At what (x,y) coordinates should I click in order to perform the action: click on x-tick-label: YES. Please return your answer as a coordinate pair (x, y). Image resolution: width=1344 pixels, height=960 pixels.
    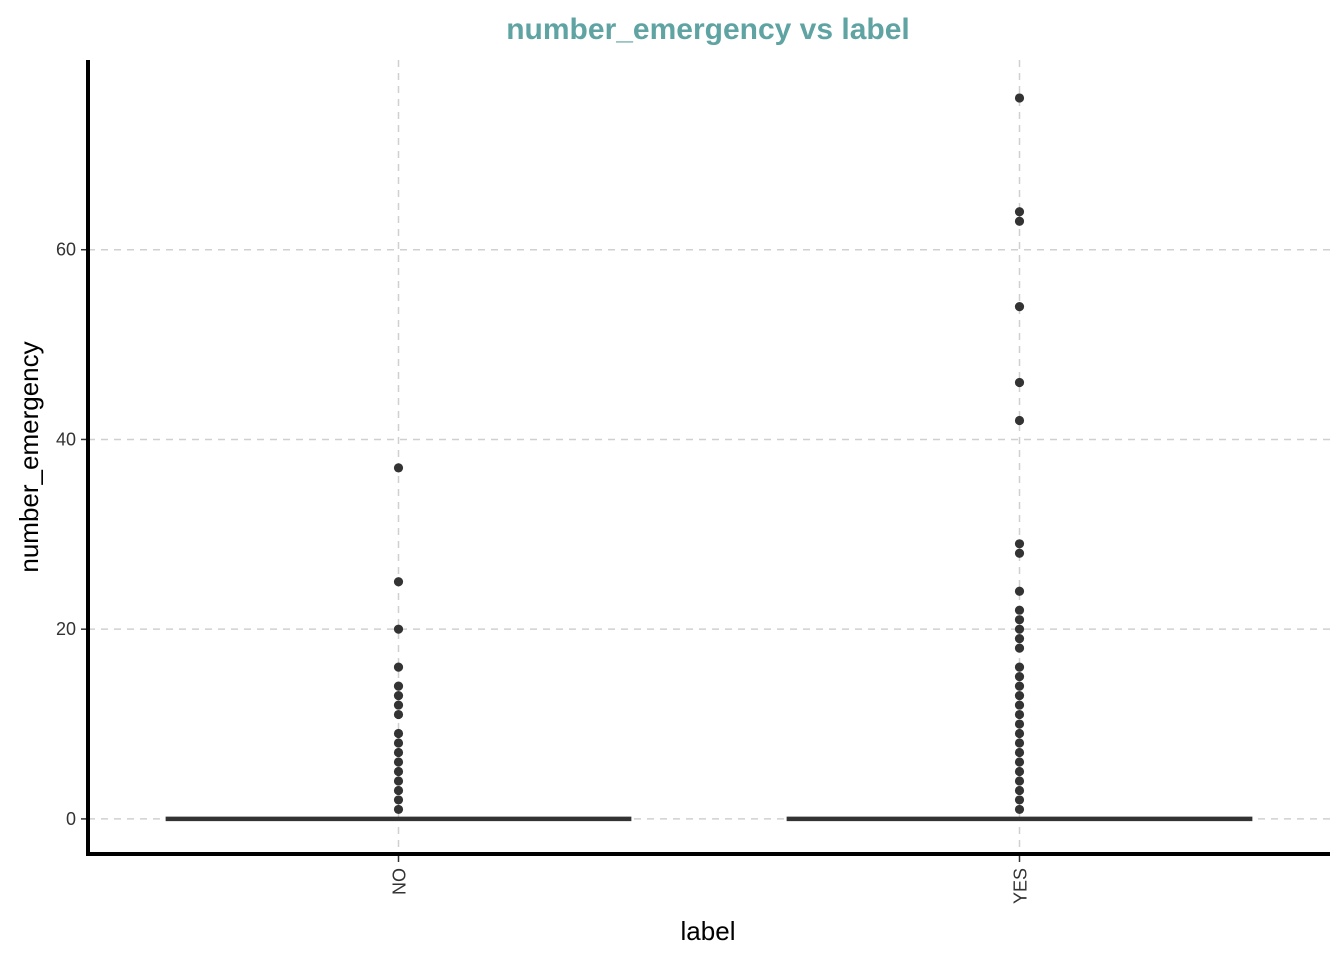
    Looking at the image, I should click on (1021, 886).